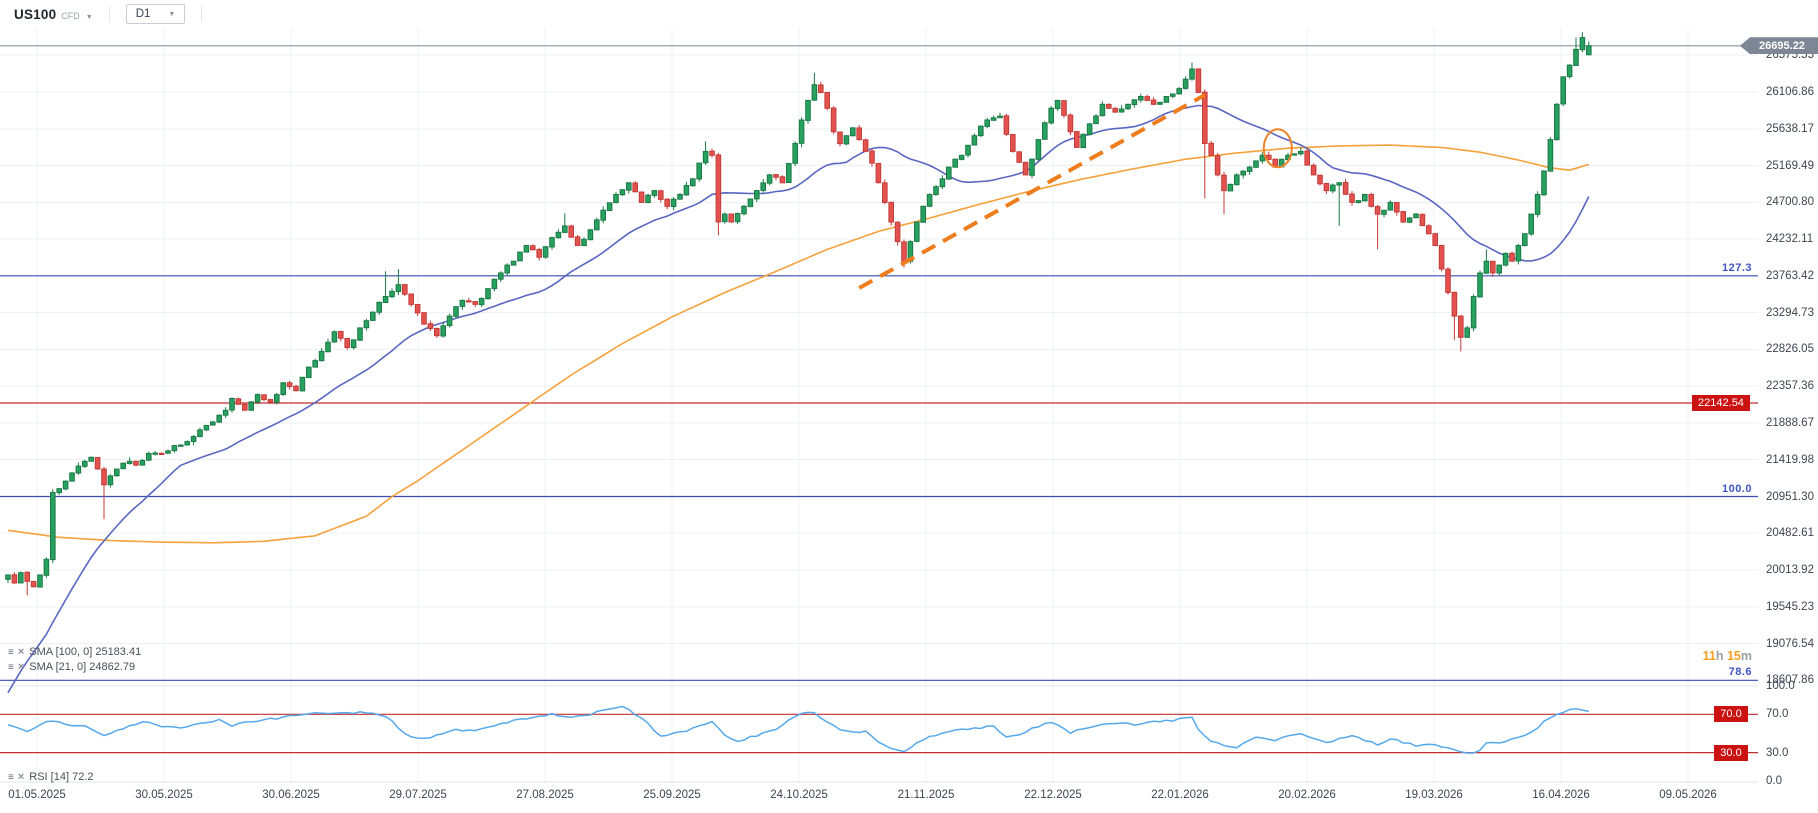 This screenshot has width=1818, height=813. What do you see at coordinates (85, 652) in the screenshot?
I see `sma100-legend-label: SMA [100, 0] 25183.41` at bounding box center [85, 652].